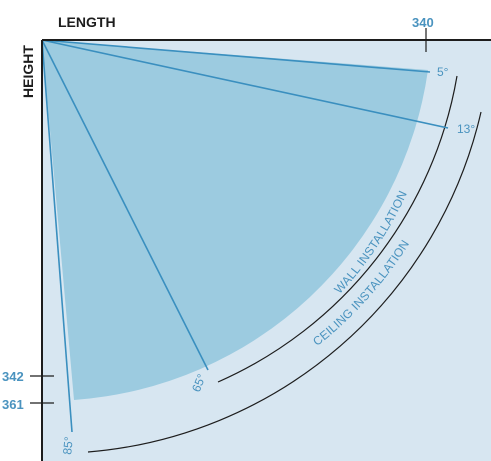 This screenshot has height=461, width=491. What do you see at coordinates (87, 22) in the screenshot?
I see `x-axis-label: LENGTH` at bounding box center [87, 22].